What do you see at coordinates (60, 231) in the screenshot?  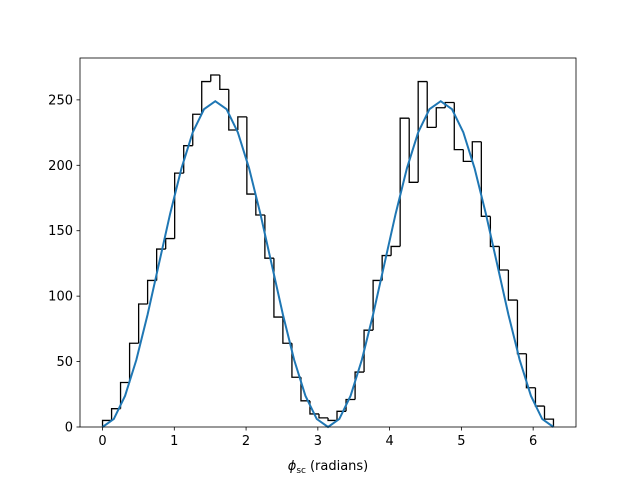 I see `y-tick-label: 150` at bounding box center [60, 231].